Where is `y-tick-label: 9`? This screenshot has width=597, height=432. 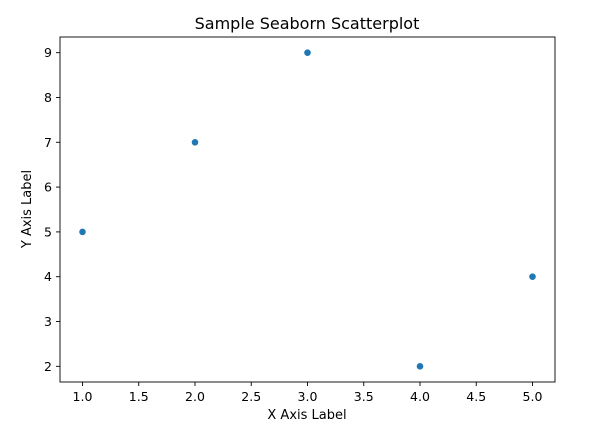
y-tick-label: 9 is located at coordinates (48, 52).